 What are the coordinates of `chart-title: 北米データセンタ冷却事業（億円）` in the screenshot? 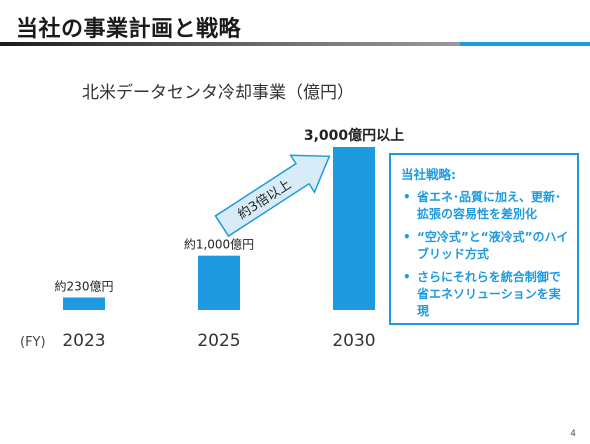 It's located at (218, 93).